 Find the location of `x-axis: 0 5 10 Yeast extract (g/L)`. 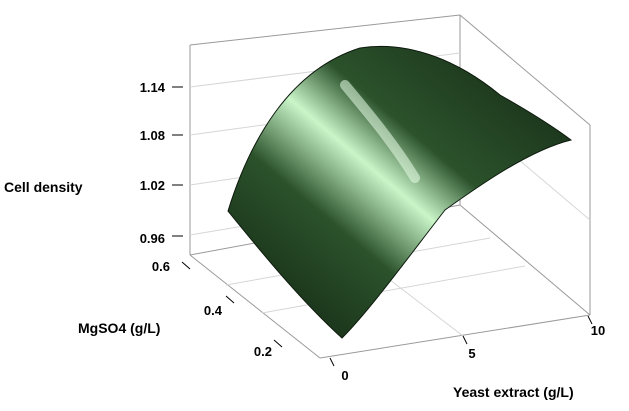

x-axis: 0 5 10 Yeast extract (g/L) is located at coordinates (467, 357).